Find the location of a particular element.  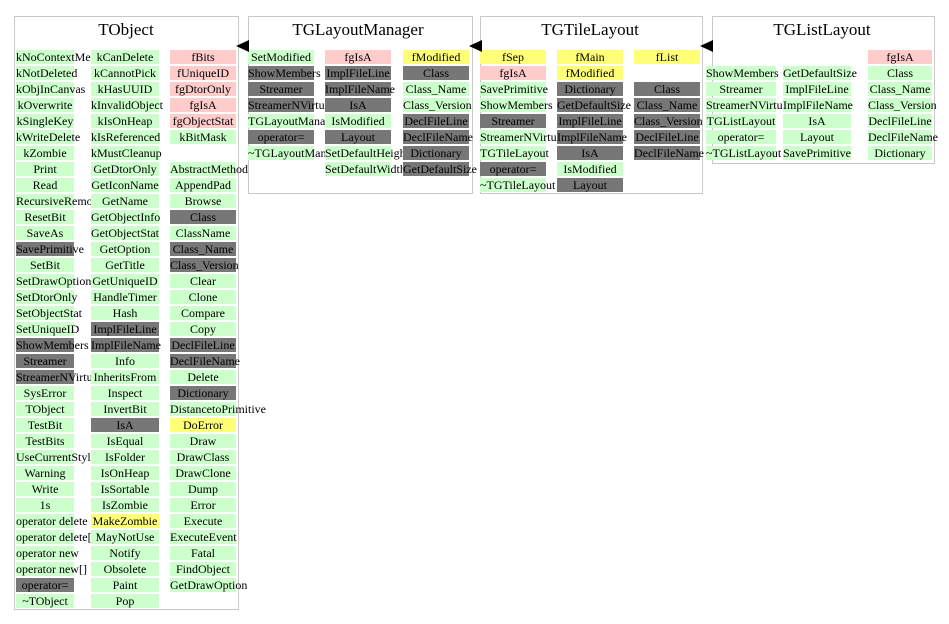

method-cell: kNoContextMenu is located at coordinates (59, 57).